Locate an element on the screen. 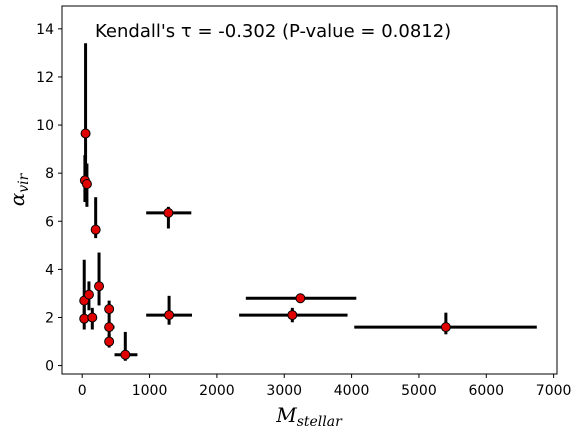 The width and height of the screenshot is (574, 430). x-axis-label: Mstellar is located at coordinates (309, 416).